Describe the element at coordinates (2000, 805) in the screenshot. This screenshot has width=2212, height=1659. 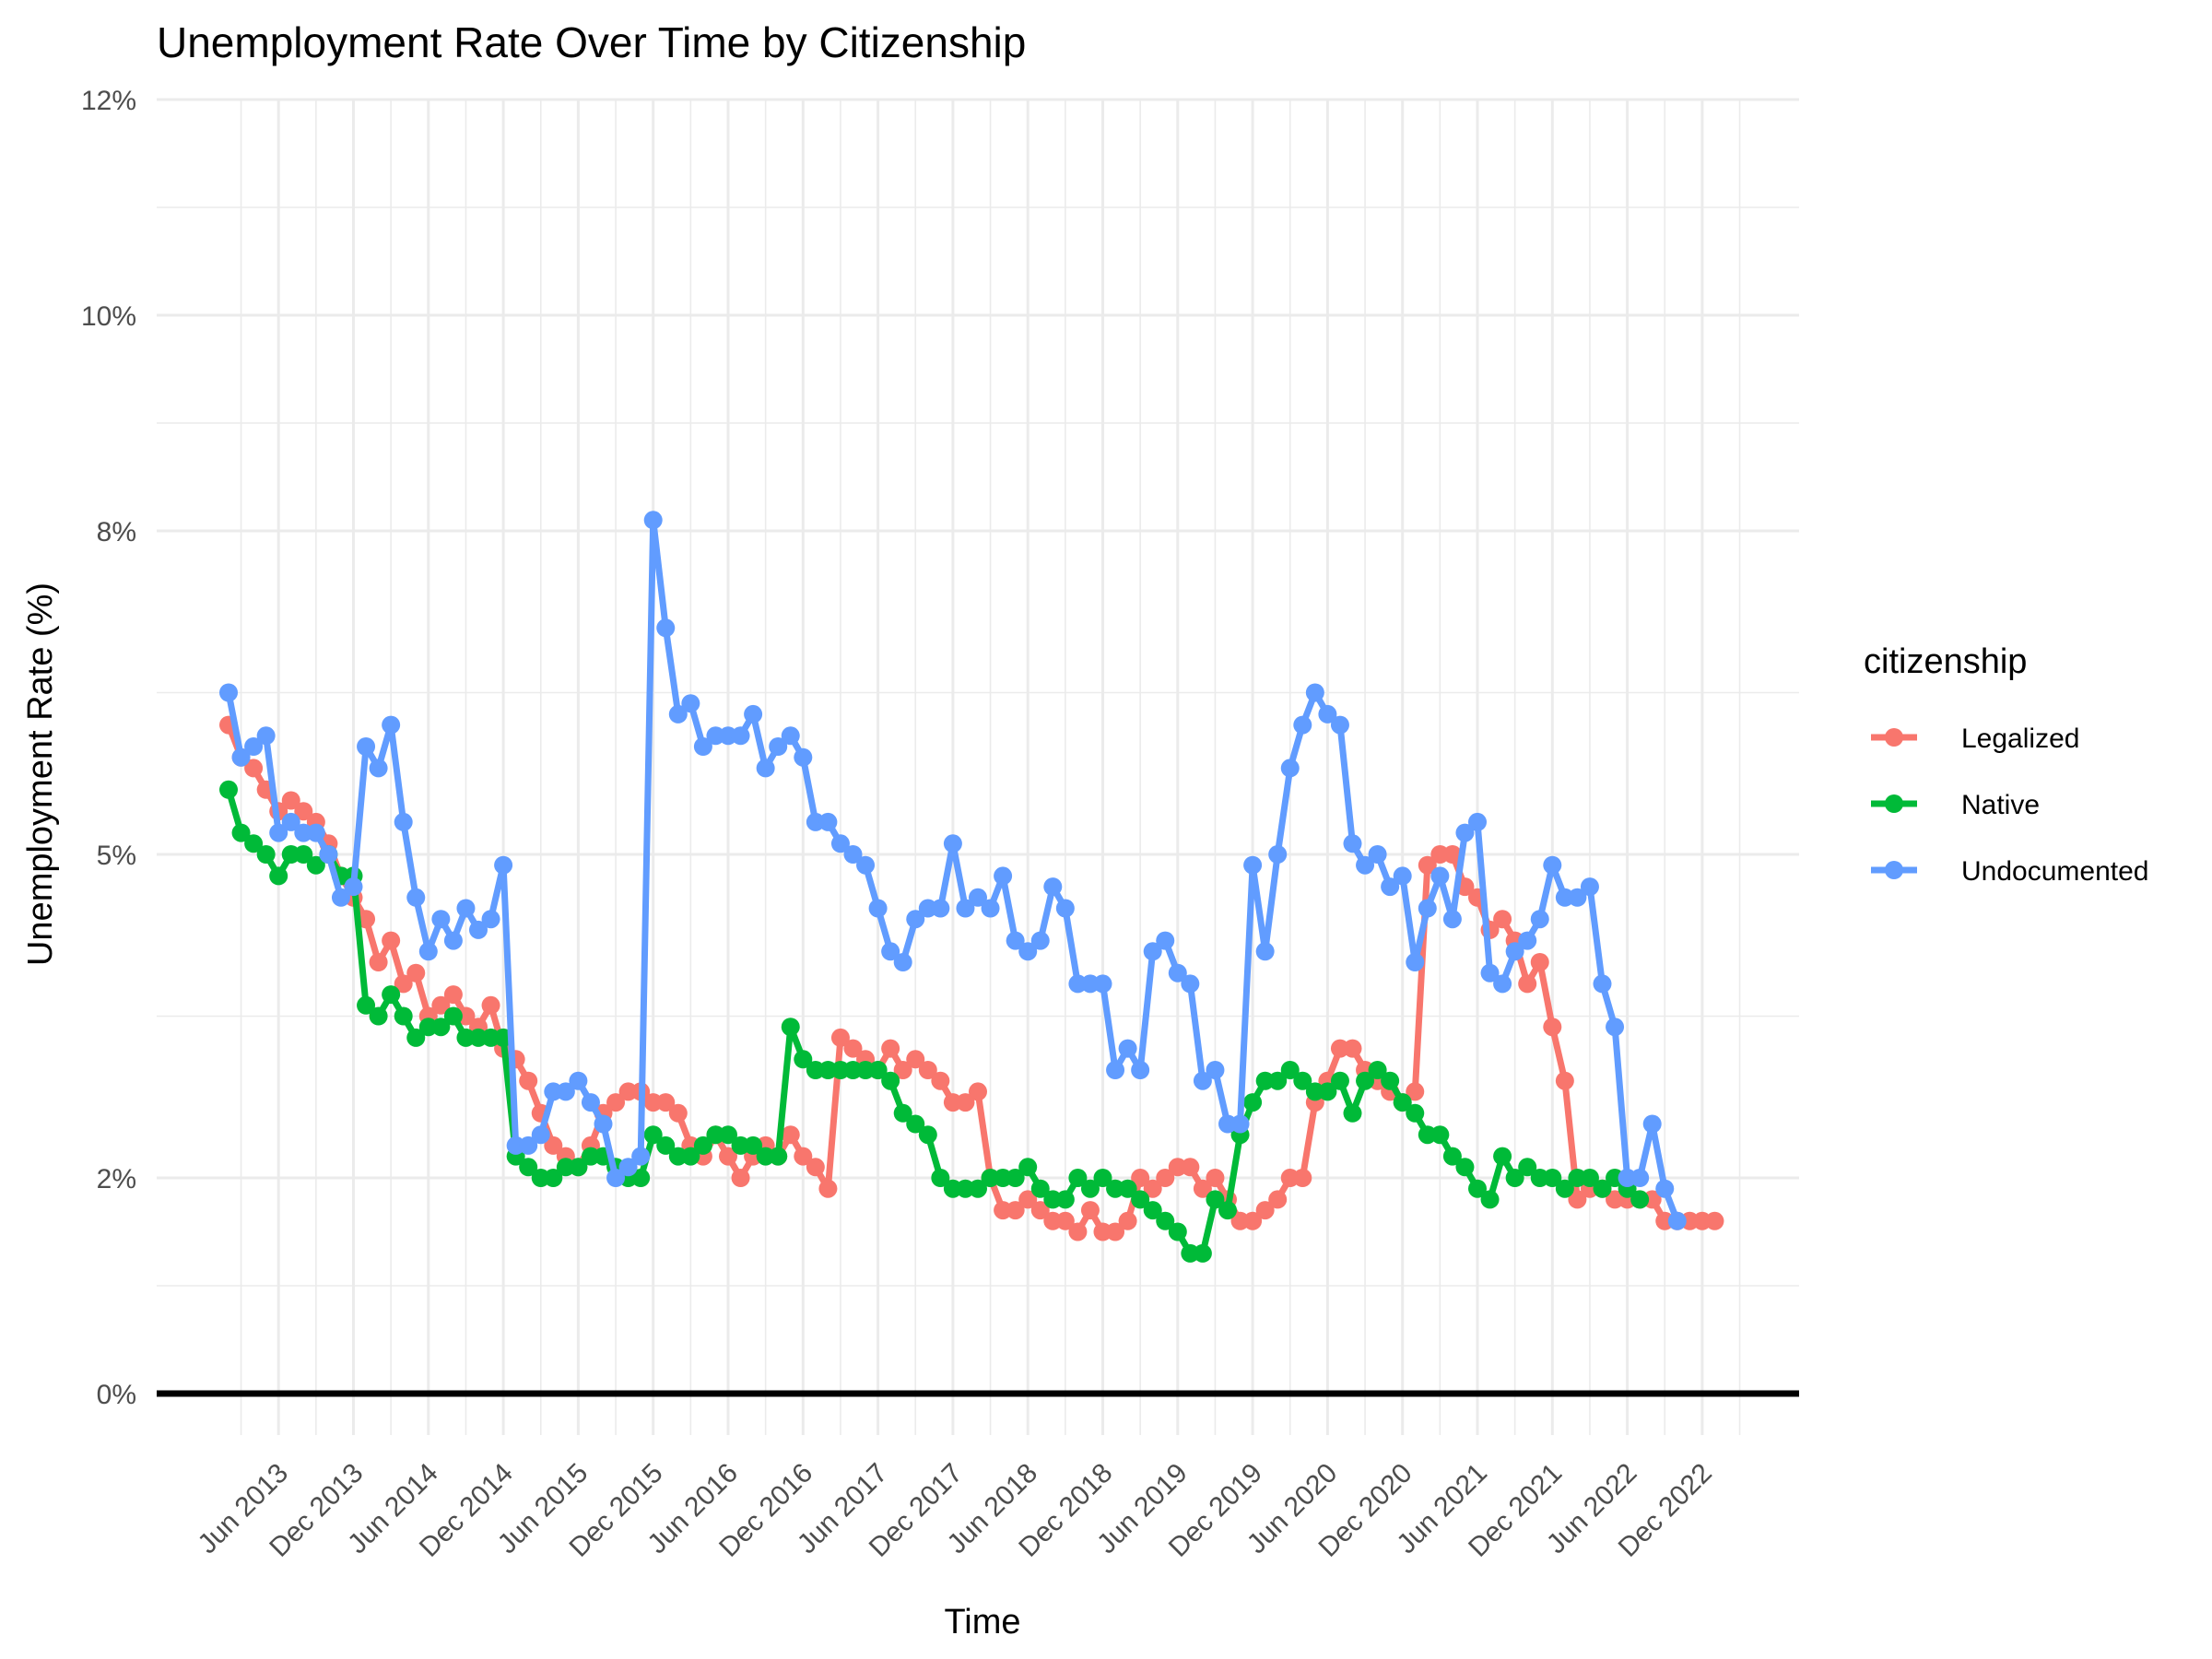
I see `legend-label-native: Native` at that location.